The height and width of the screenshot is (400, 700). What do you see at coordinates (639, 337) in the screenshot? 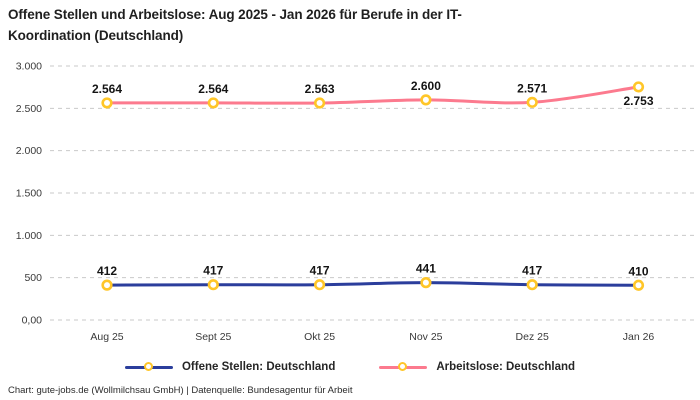
I see `x-axis-tick-label: Jan 26` at bounding box center [639, 337].